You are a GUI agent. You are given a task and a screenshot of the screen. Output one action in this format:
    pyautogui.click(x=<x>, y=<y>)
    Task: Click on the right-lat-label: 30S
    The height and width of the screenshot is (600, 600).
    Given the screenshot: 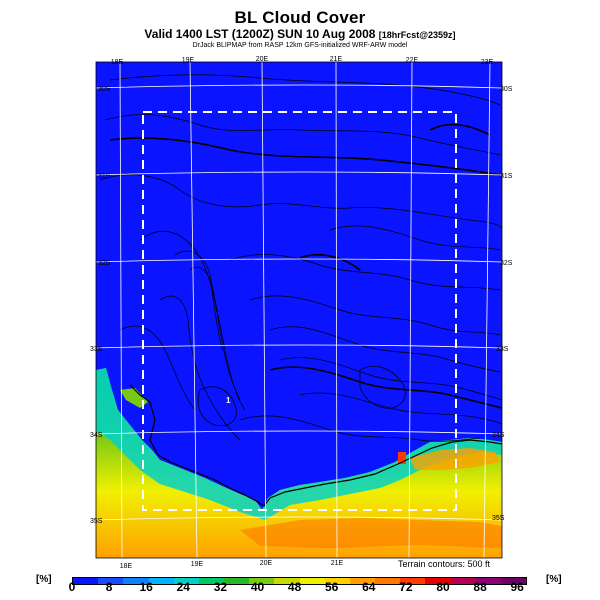 What is the action you would take?
    pyautogui.click(x=506, y=89)
    